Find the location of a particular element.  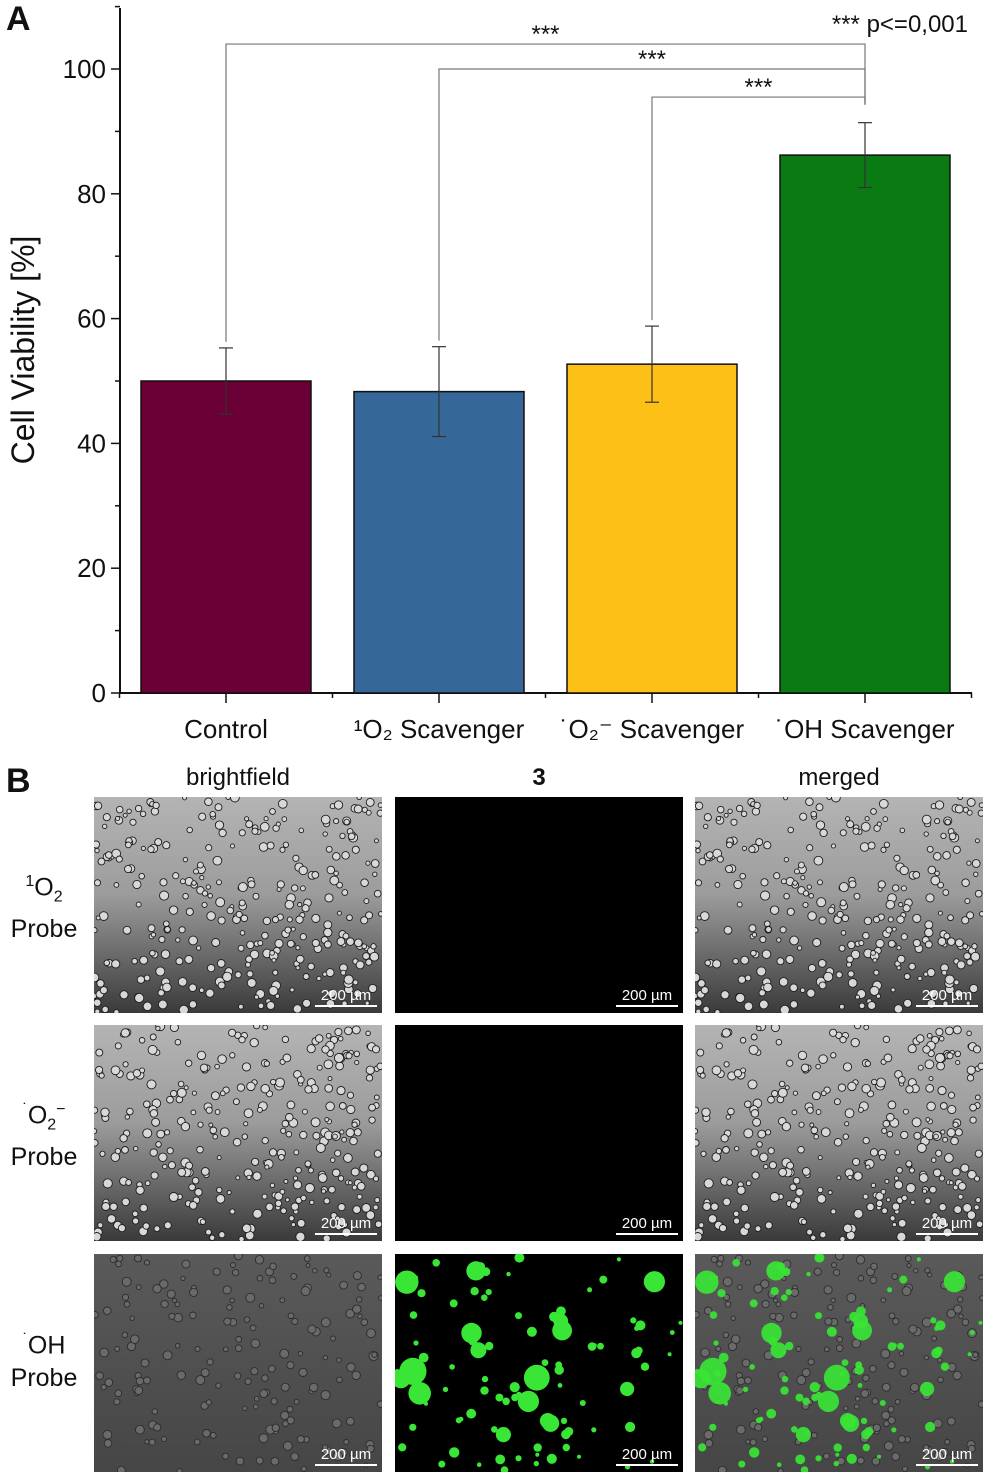

y-tick-label: 100 is located at coordinates (84, 69).